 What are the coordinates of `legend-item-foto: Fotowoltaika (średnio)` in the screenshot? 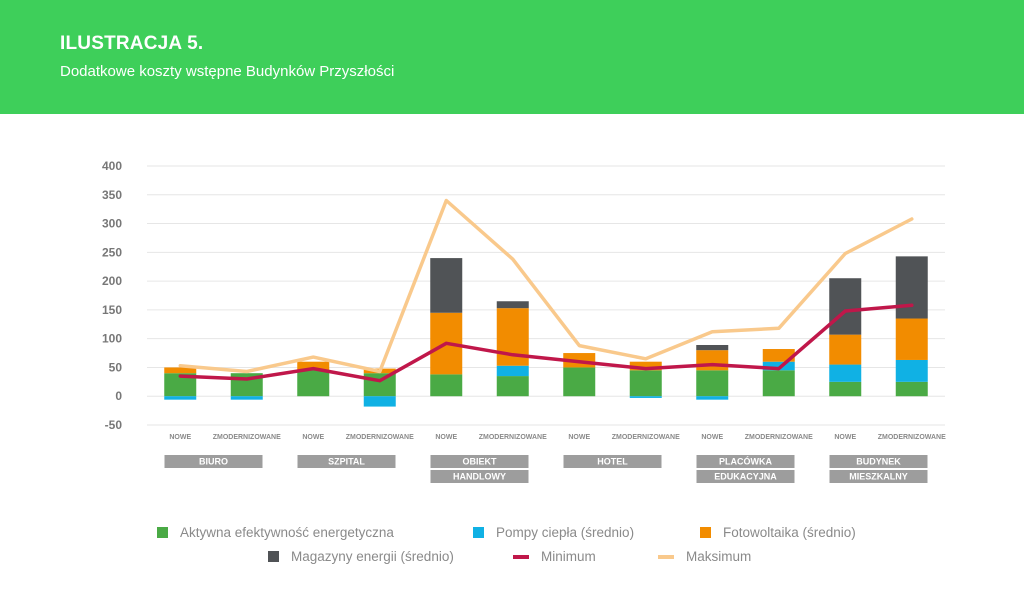 It's located at (778, 532).